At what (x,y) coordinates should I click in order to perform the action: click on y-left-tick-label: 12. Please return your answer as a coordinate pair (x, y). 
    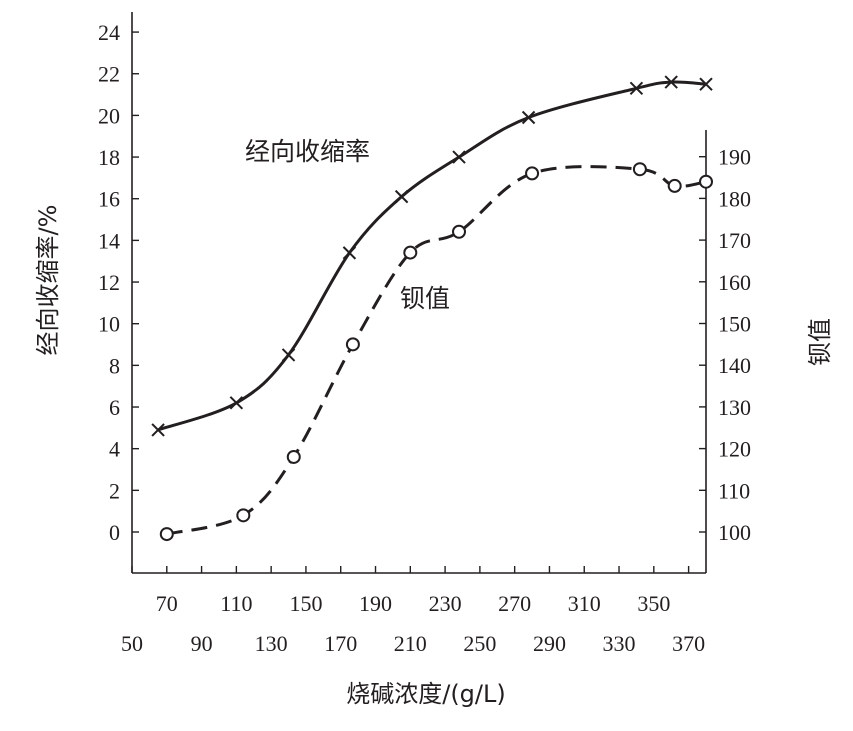
    Looking at the image, I should click on (109, 282).